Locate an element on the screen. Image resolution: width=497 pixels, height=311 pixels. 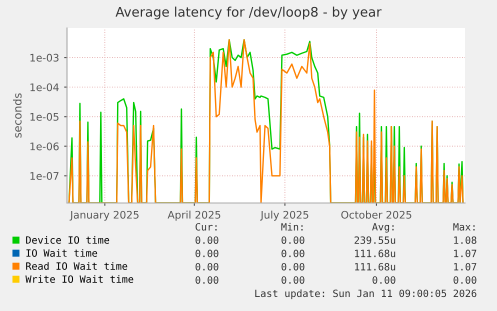
y-axis-title: seconds is located at coordinates (17, 115).